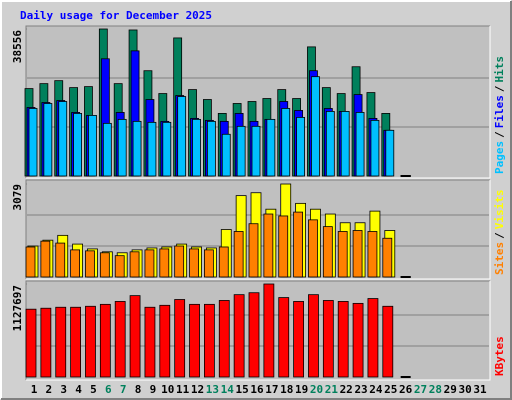 This screenshot has height=400, width=512. What do you see at coordinates (167, 389) in the screenshot?
I see `x-tick-label: 10` at bounding box center [167, 389].